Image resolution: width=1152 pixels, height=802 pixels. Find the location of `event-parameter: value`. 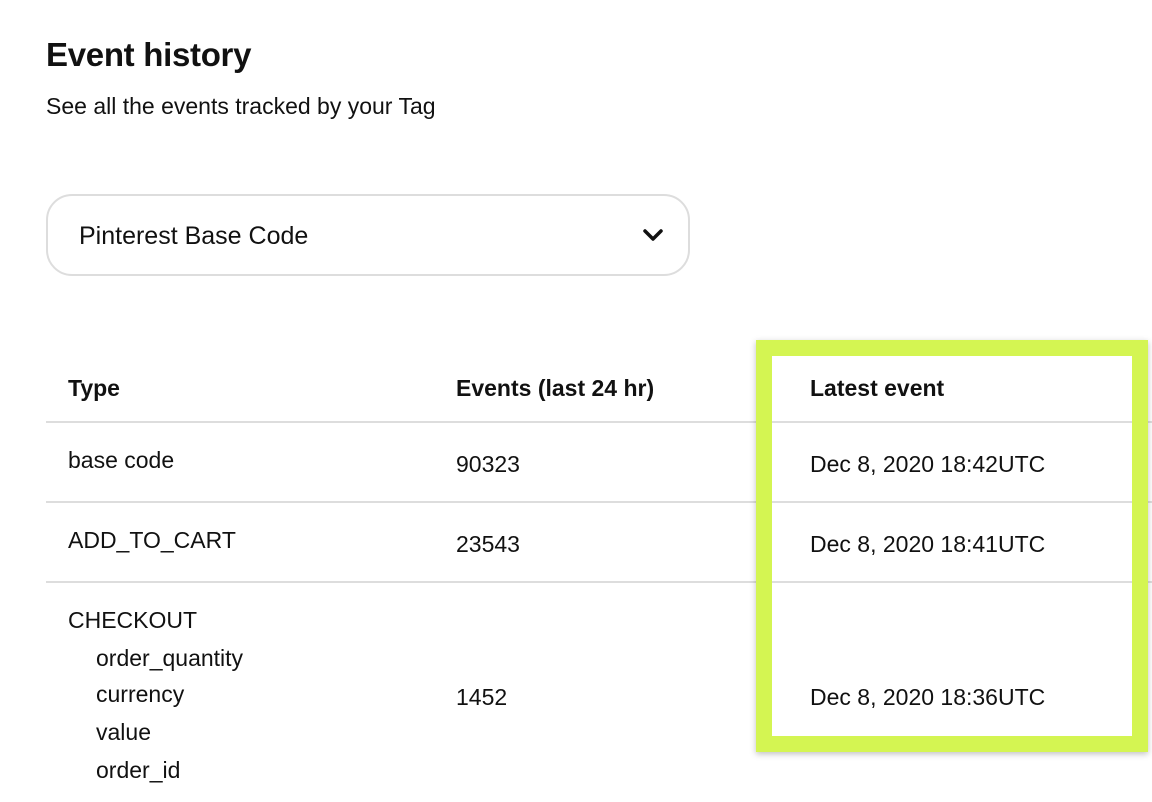

event-parameter: value is located at coordinates (123, 732).